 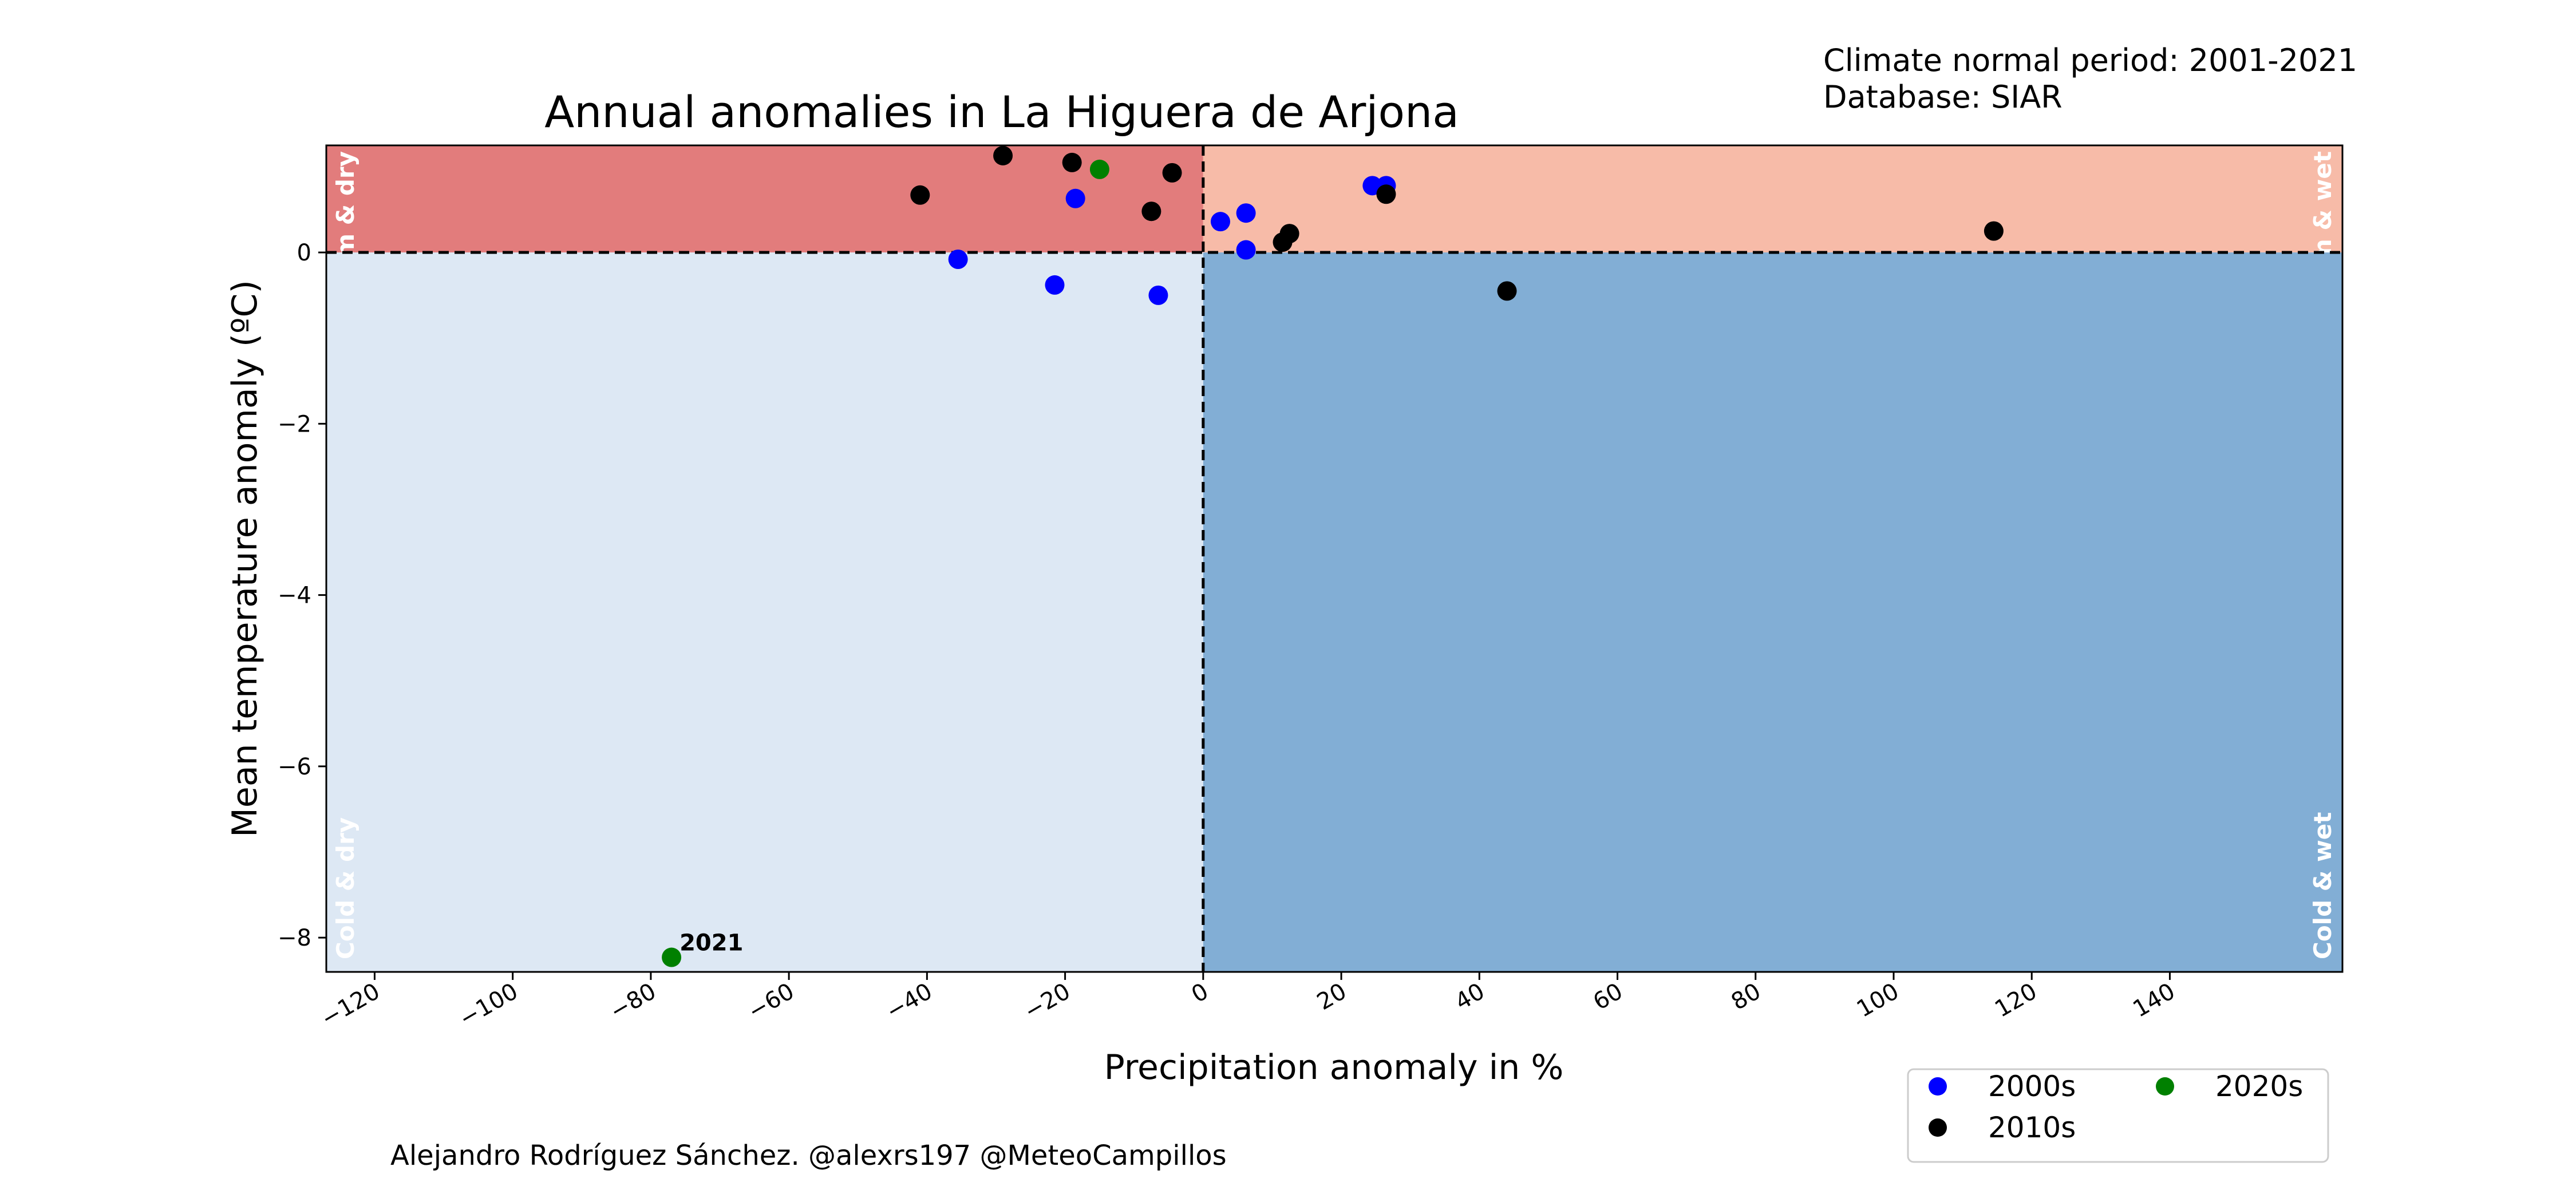 I want to click on y-axis-label: Mean temperature anomaly (ºC), so click(x=245, y=559).